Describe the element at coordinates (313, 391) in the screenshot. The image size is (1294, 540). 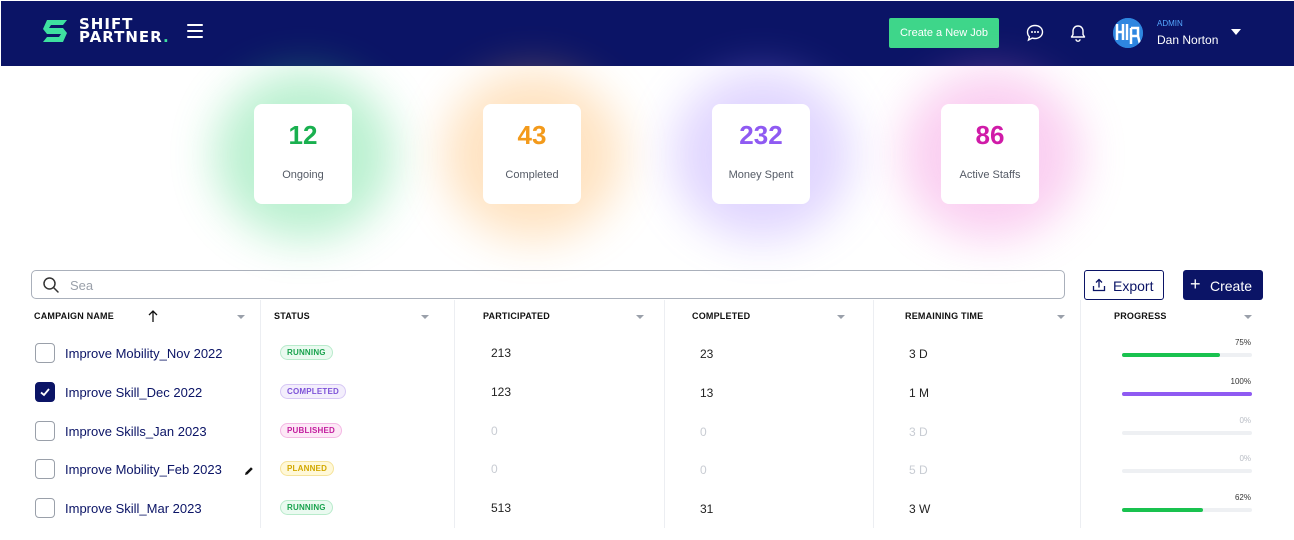
I see `status-badge: COMPLETED` at that location.